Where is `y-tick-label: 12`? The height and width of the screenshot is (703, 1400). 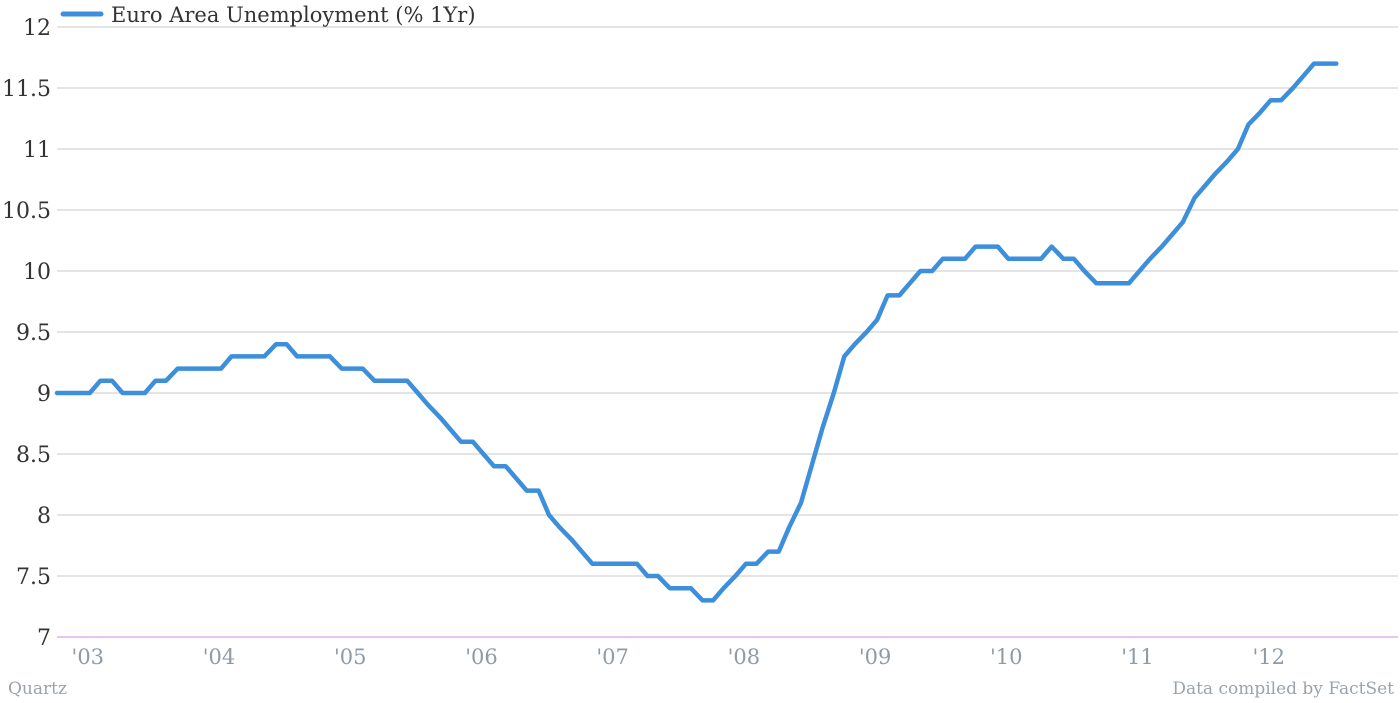
y-tick-label: 12 is located at coordinates (37, 28).